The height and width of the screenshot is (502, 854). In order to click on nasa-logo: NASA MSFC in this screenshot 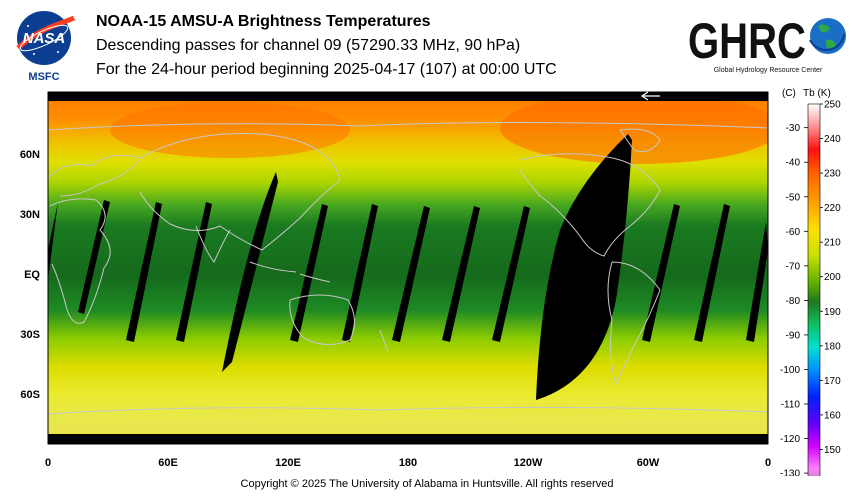, I will do `click(45, 47)`.